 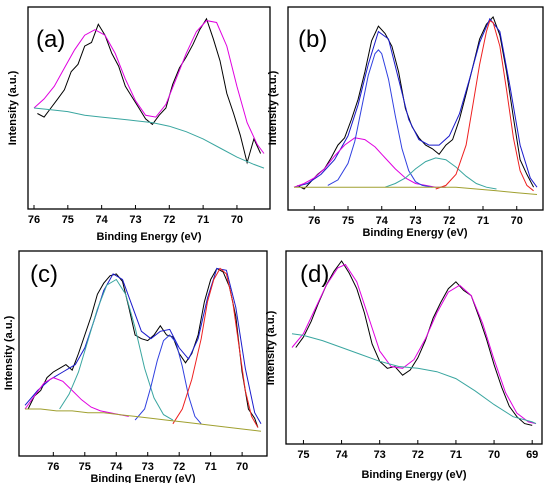 What do you see at coordinates (314, 274) in the screenshot?
I see `panel-label: (d)` at bounding box center [314, 274].